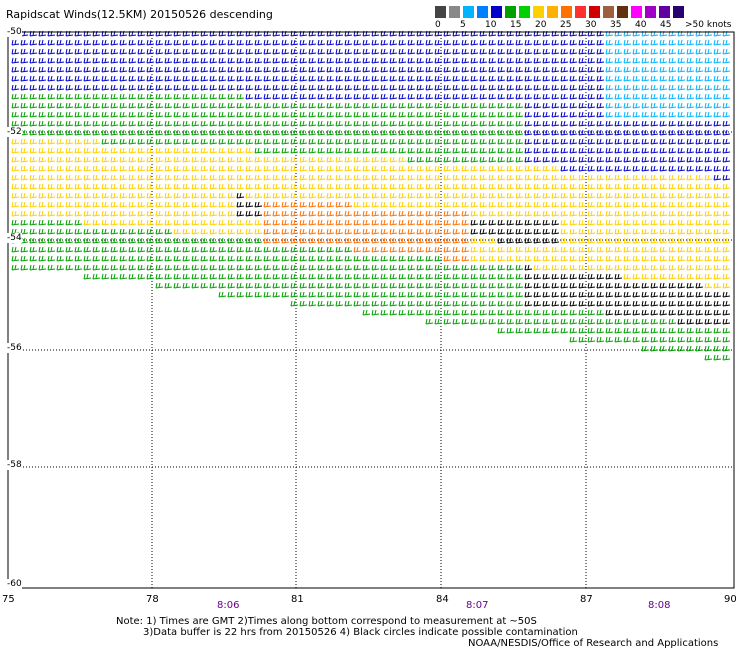 Image resolution: width=740 pixels, height=650 pixels. What do you see at coordinates (616, 25) in the screenshot?
I see `legend-label: 35` at bounding box center [616, 25].